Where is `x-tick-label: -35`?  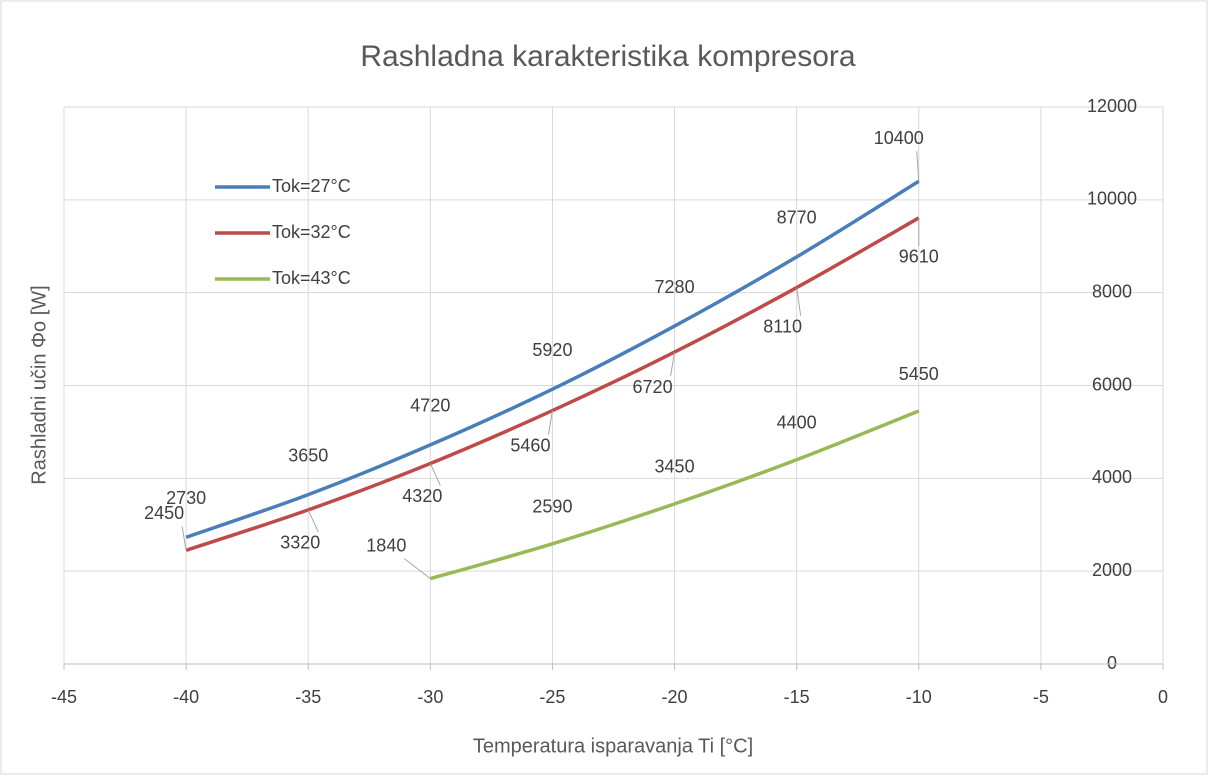
x-tick-label: -35 is located at coordinates (308, 697).